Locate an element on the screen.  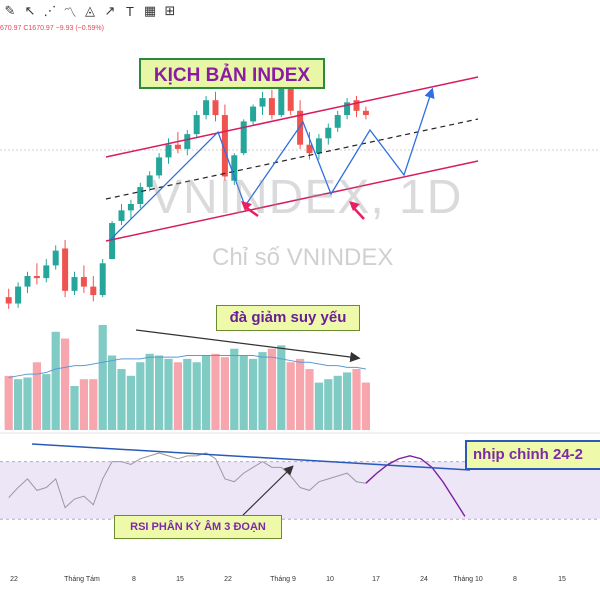
rsi-divergence-line is located at coordinates (251, 457).